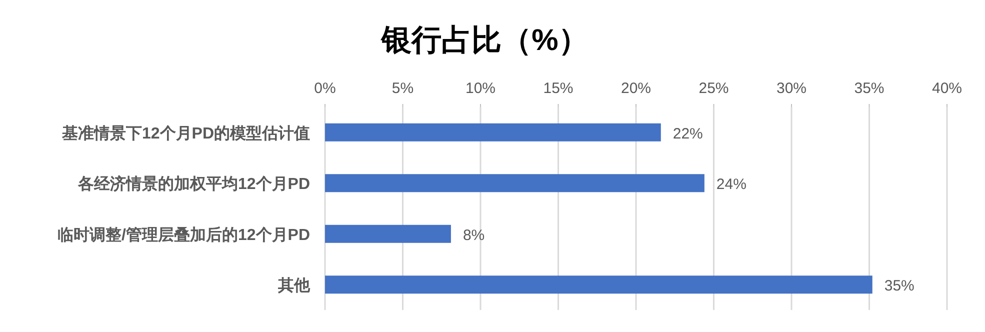 The width and height of the screenshot is (985, 332). I want to click on x-tick-label: 30%, so click(791, 88).